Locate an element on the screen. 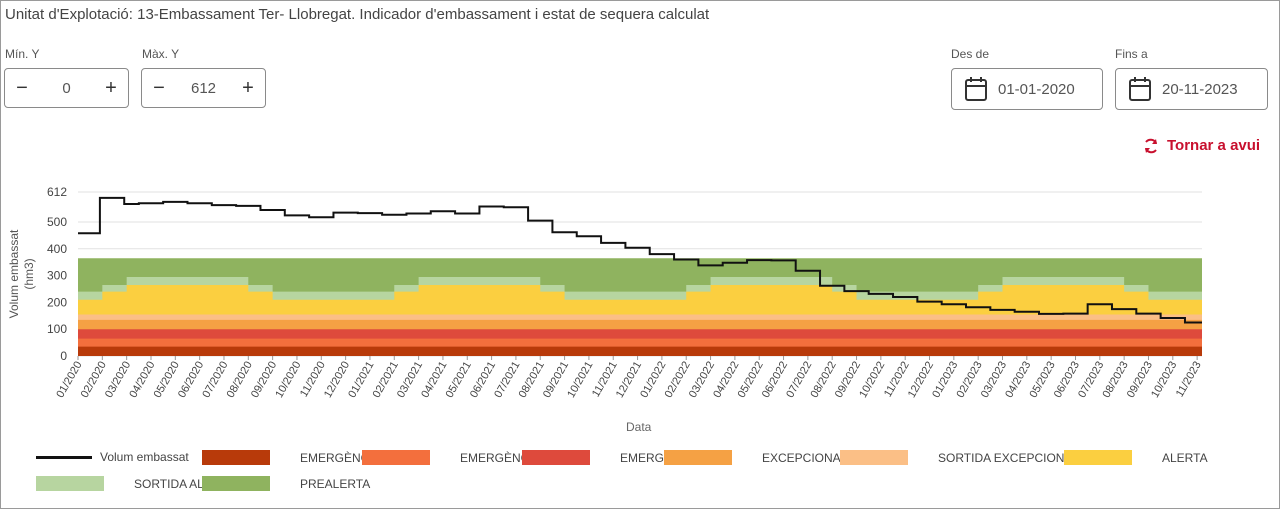  refresh-icon is located at coordinates (1151, 145).